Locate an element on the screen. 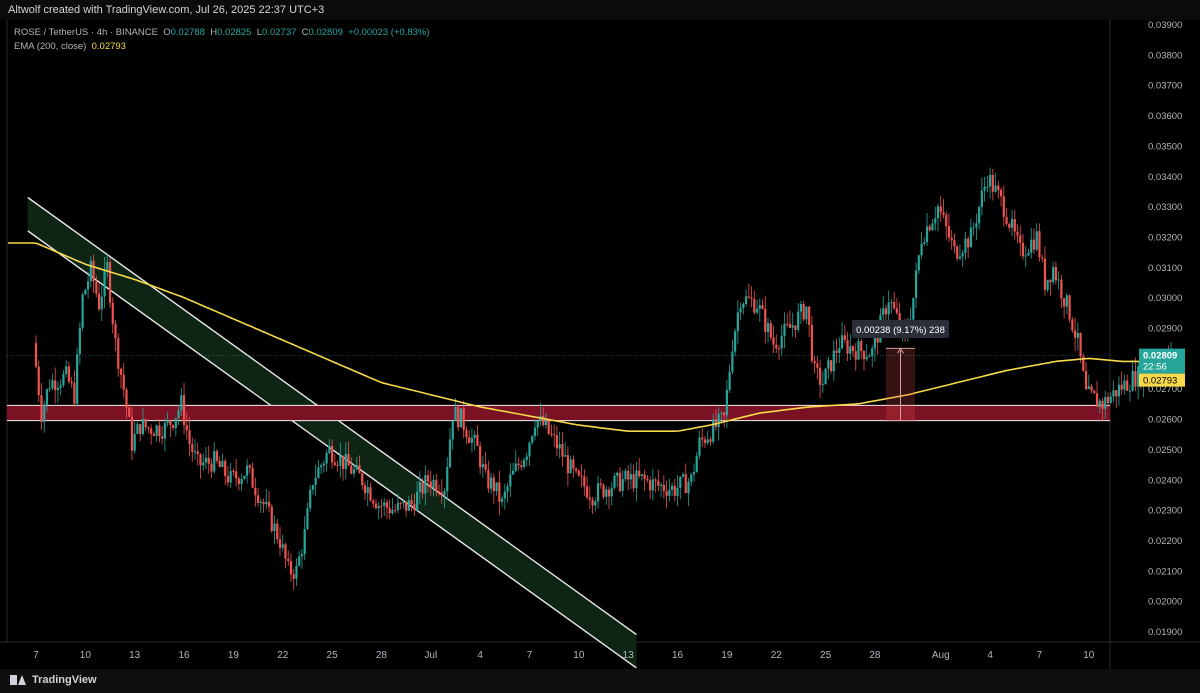 The width and height of the screenshot is (1200, 693). y-tick-label: 0.02100 is located at coordinates (1165, 571).